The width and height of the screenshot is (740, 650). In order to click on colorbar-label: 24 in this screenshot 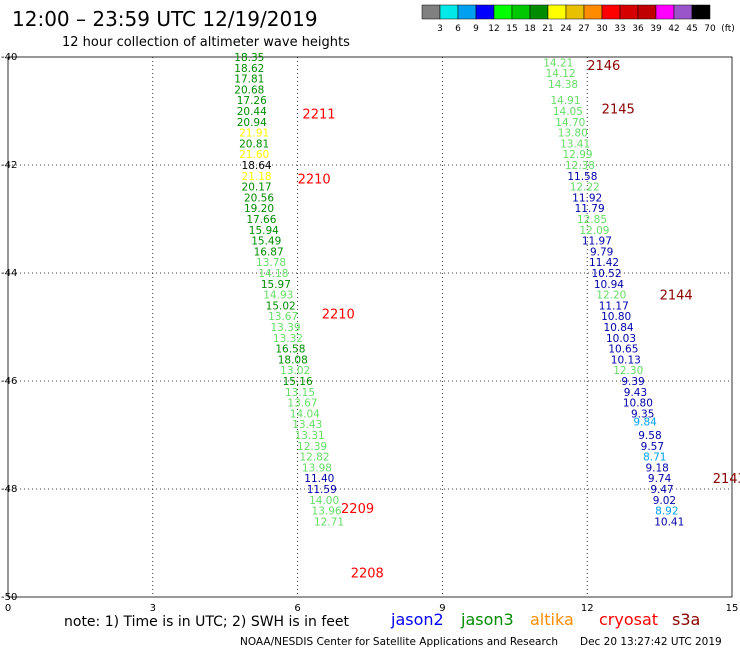, I will do `click(566, 29)`.